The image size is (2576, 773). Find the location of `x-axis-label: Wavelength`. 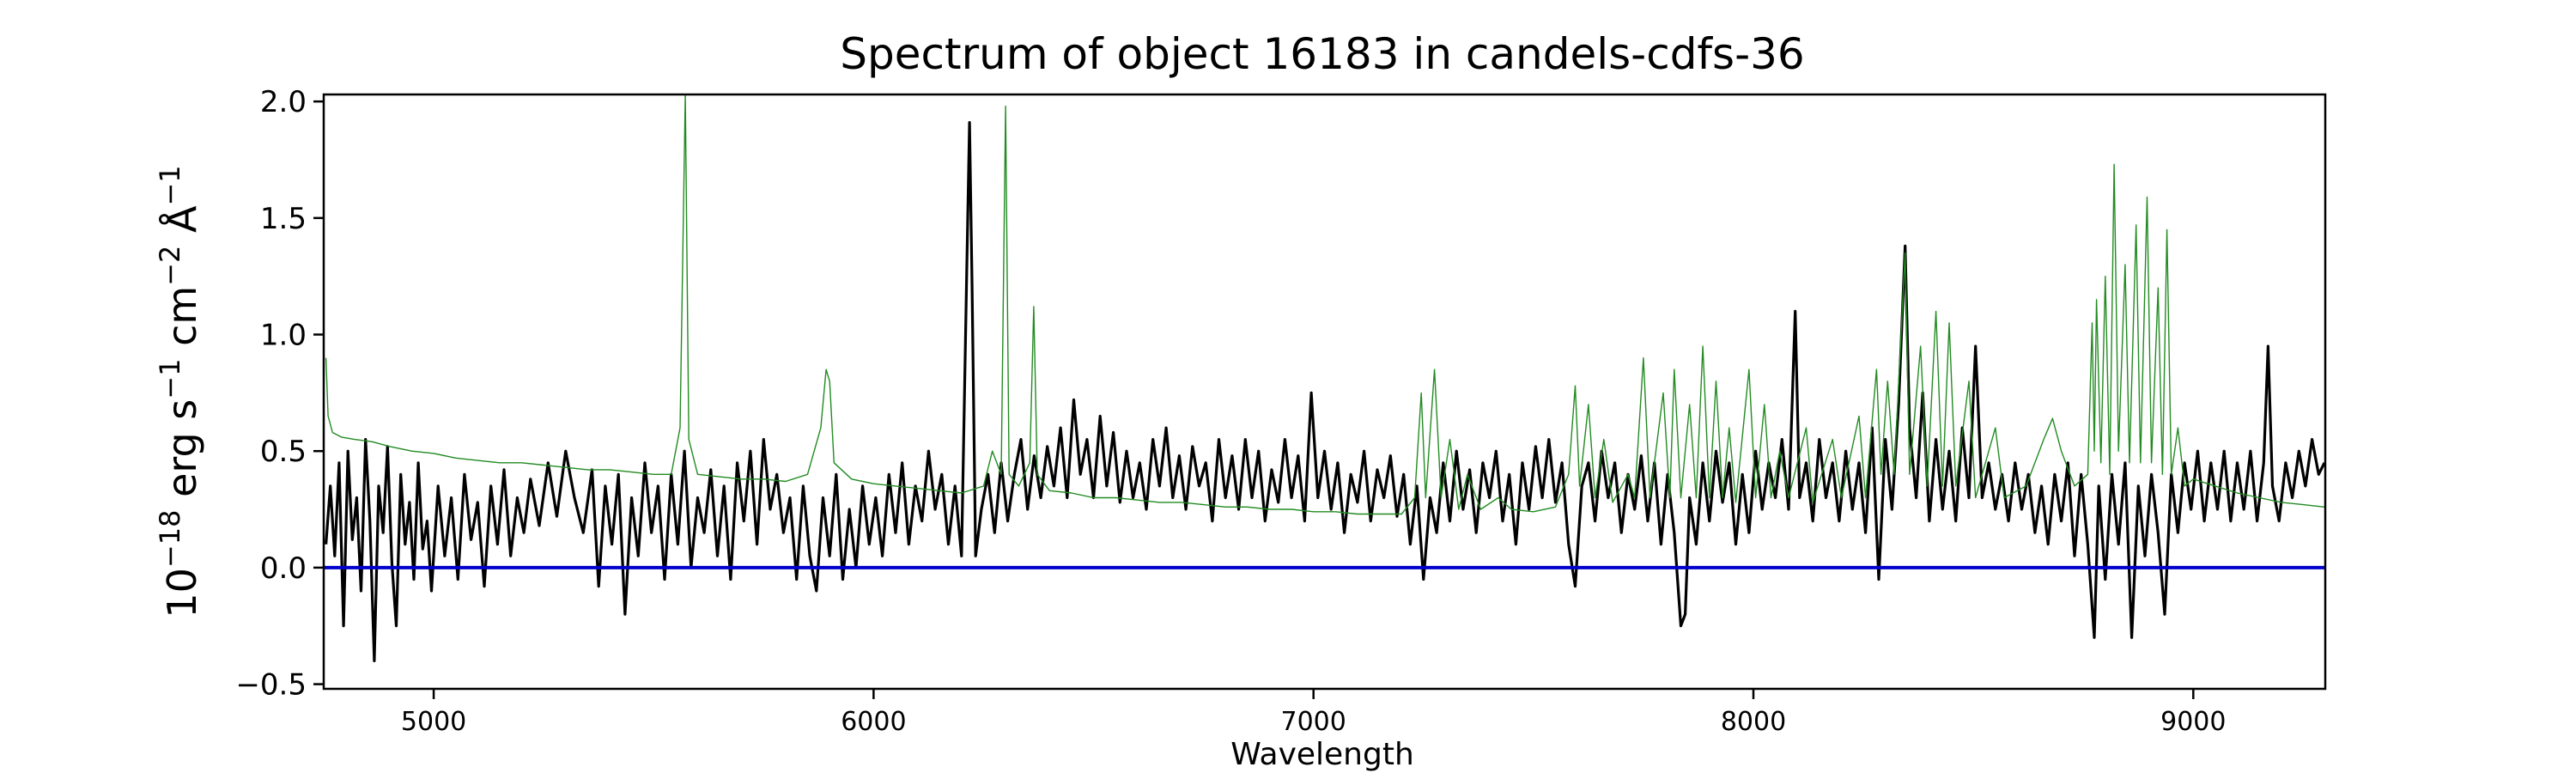

x-axis-label: Wavelength is located at coordinates (1322, 754).